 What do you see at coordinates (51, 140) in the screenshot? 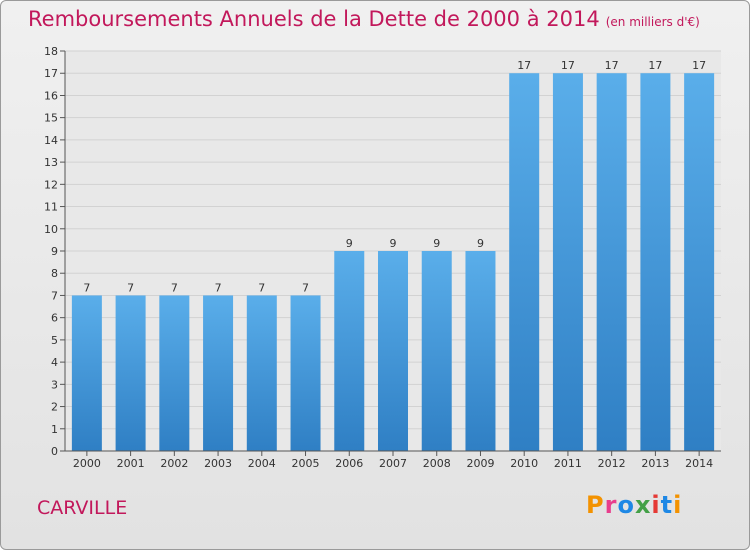
I see `y-tick-label: 14` at bounding box center [51, 140].